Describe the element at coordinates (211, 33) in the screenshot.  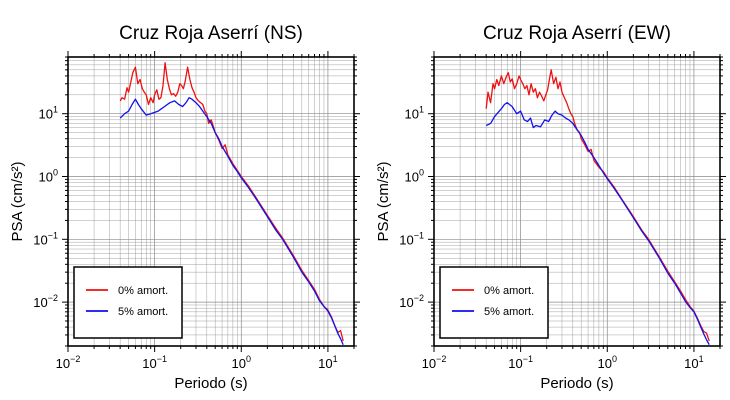
I see `chart-title: Cruz Roja Aserrí (NS)` at that location.